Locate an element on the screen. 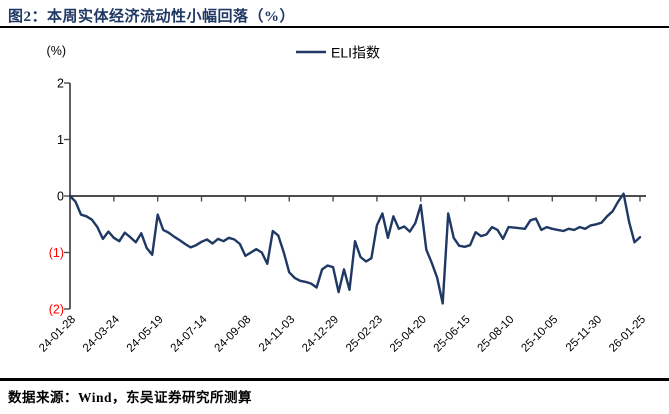 The width and height of the screenshot is (669, 414). x-tick-label: 25-08-10 is located at coordinates (496, 334).